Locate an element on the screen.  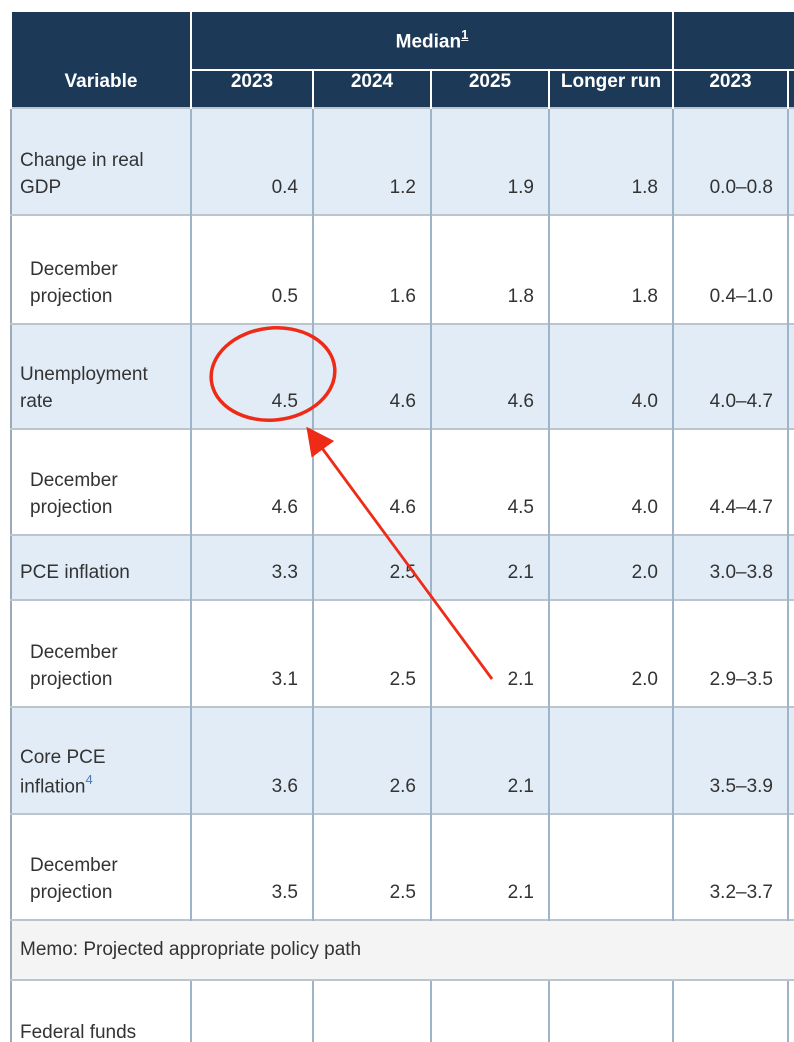
core-pce-footnote-link: 4 is located at coordinates (89, 779).